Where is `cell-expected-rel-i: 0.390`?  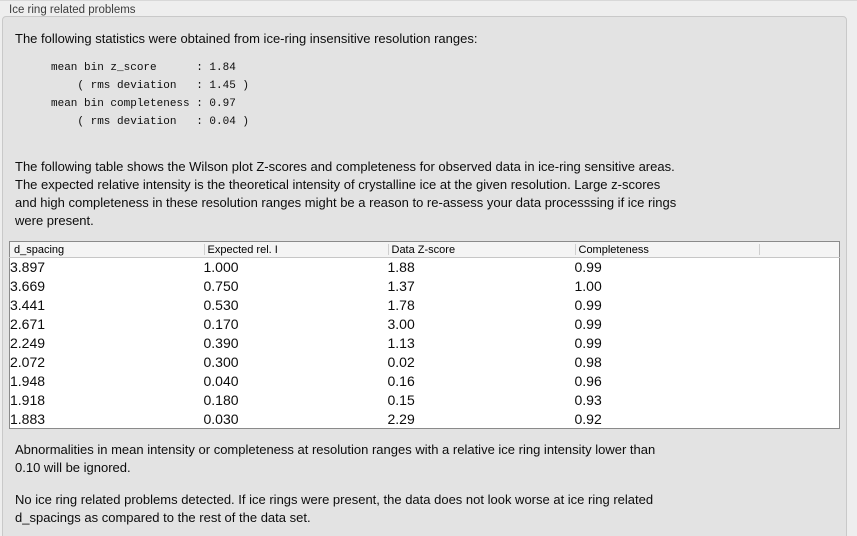 cell-expected-rel-i: 0.390 is located at coordinates (221, 343).